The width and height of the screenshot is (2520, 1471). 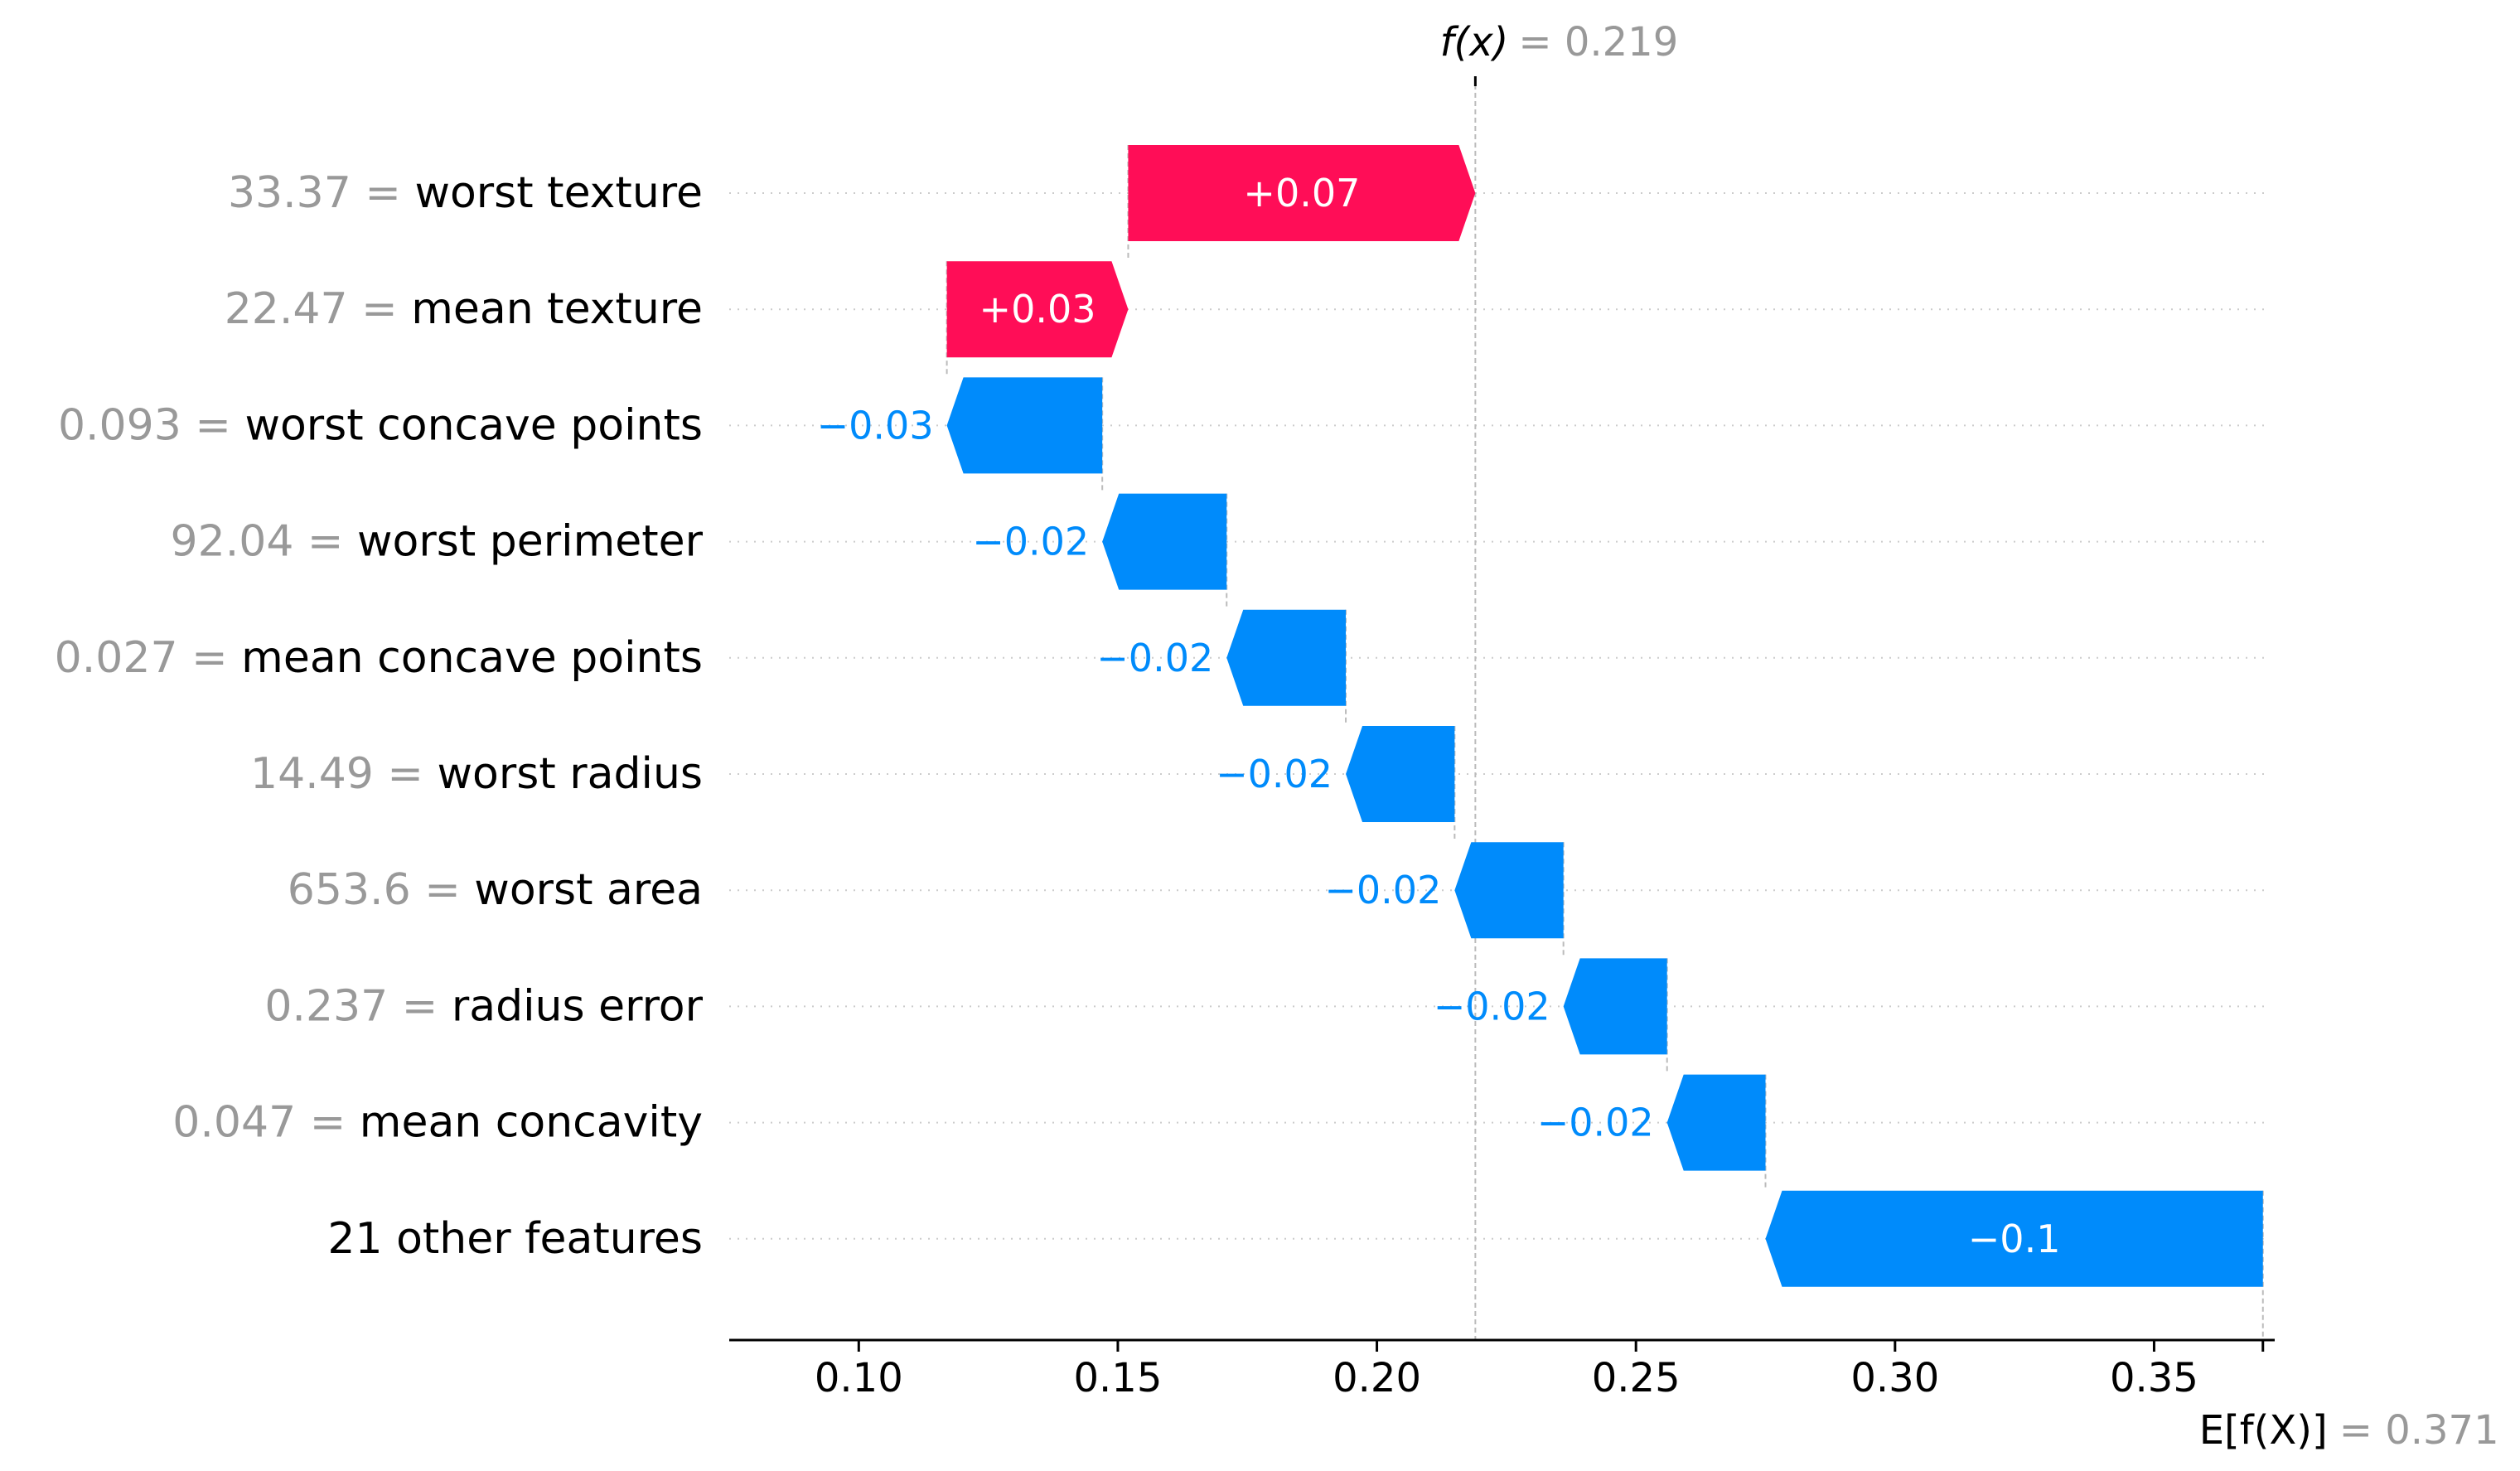 I want to click on feature-value: 653.6 =, so click(x=381, y=890).